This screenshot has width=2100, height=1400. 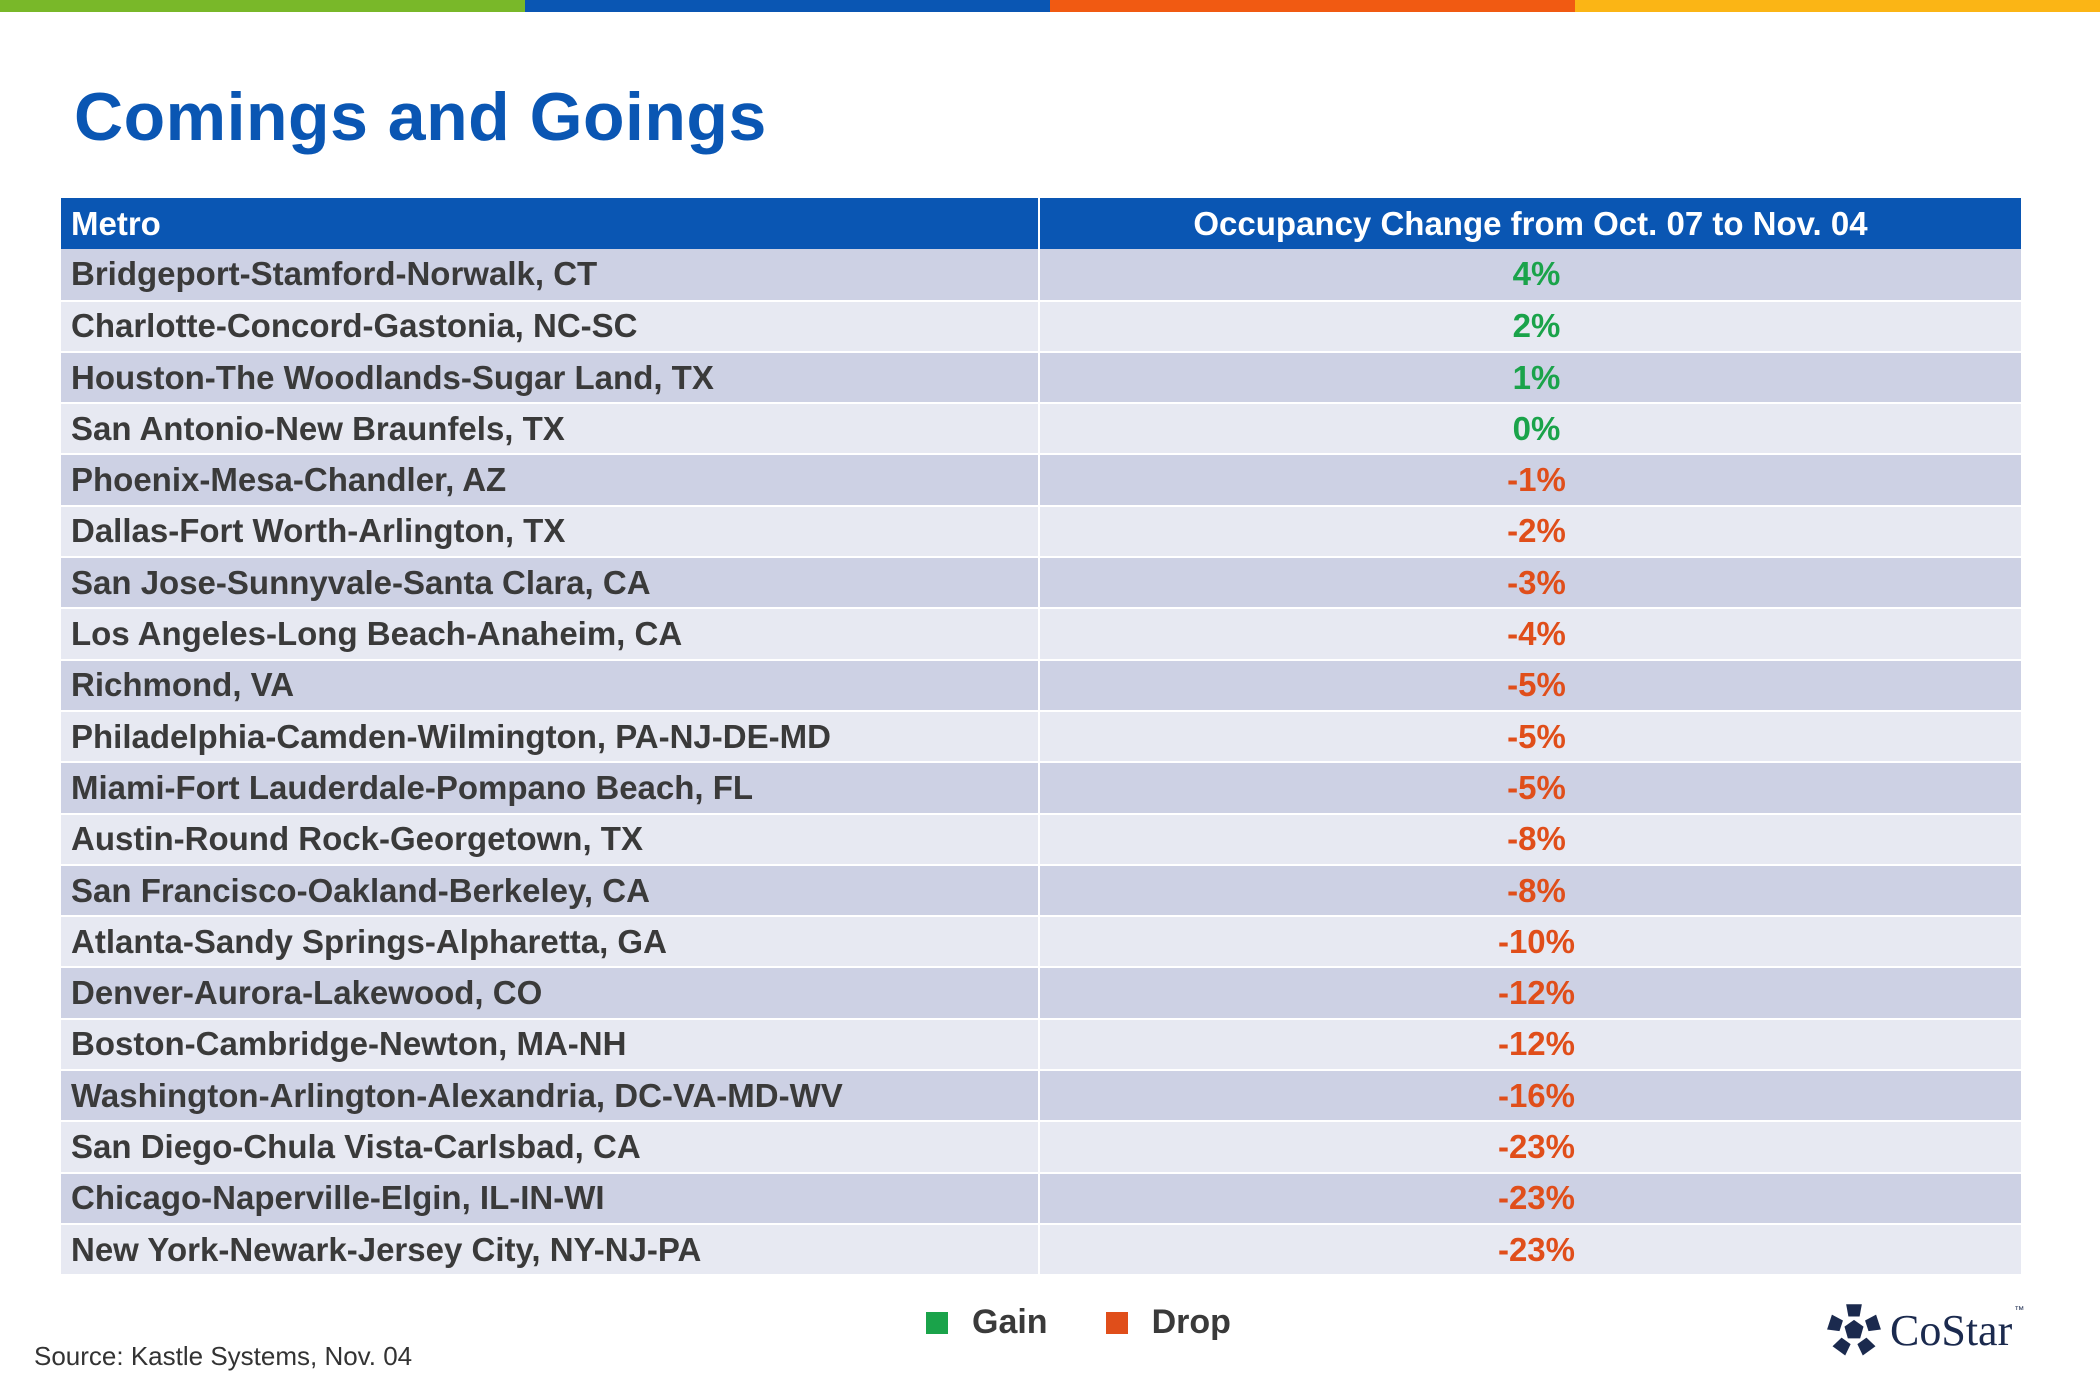 I want to click on page-title: Comings and Goings, so click(x=420, y=117).